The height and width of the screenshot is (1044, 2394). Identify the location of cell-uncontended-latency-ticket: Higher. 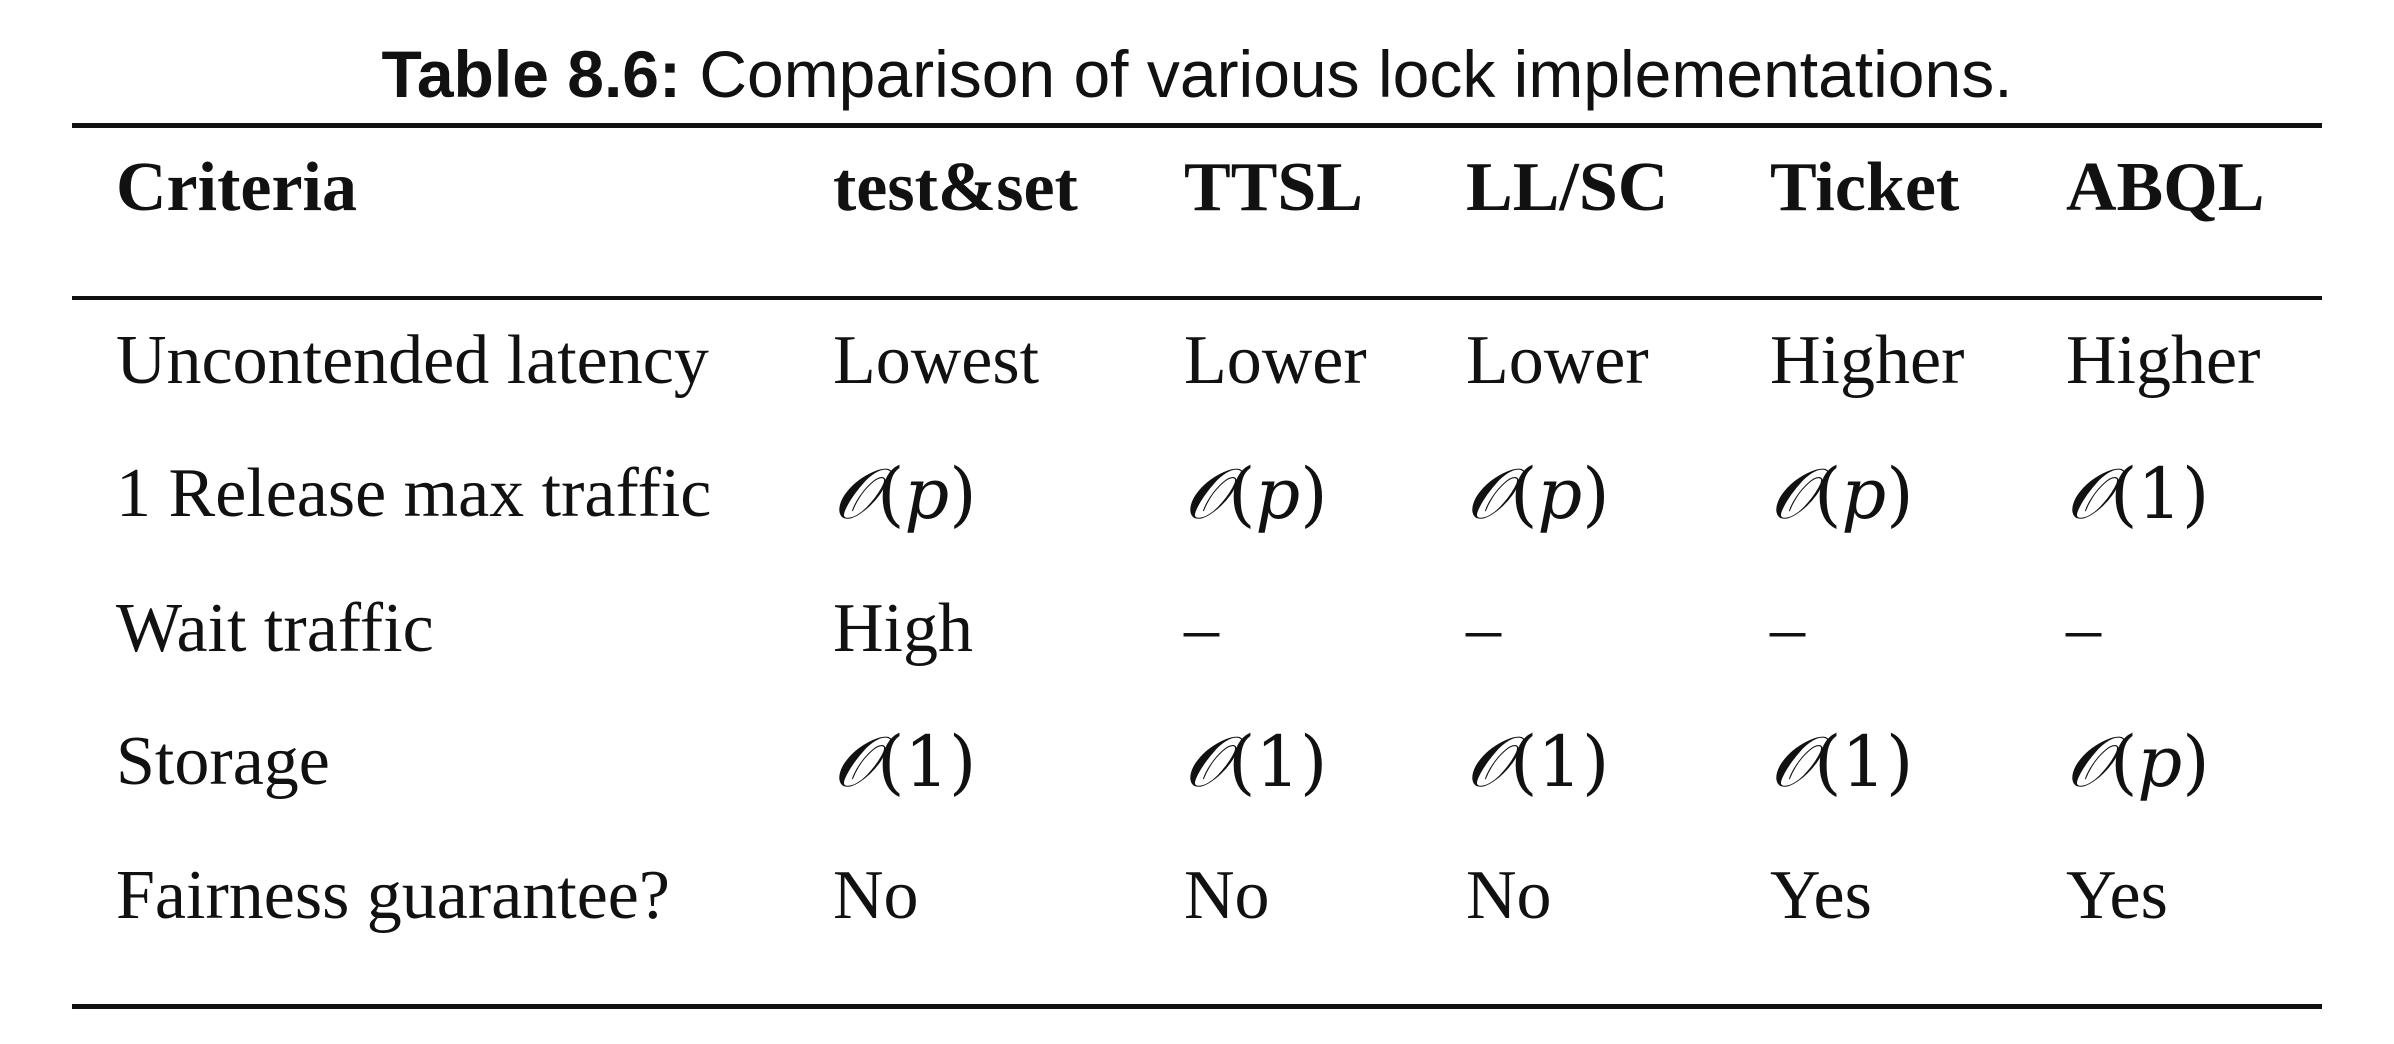
(1867, 360).